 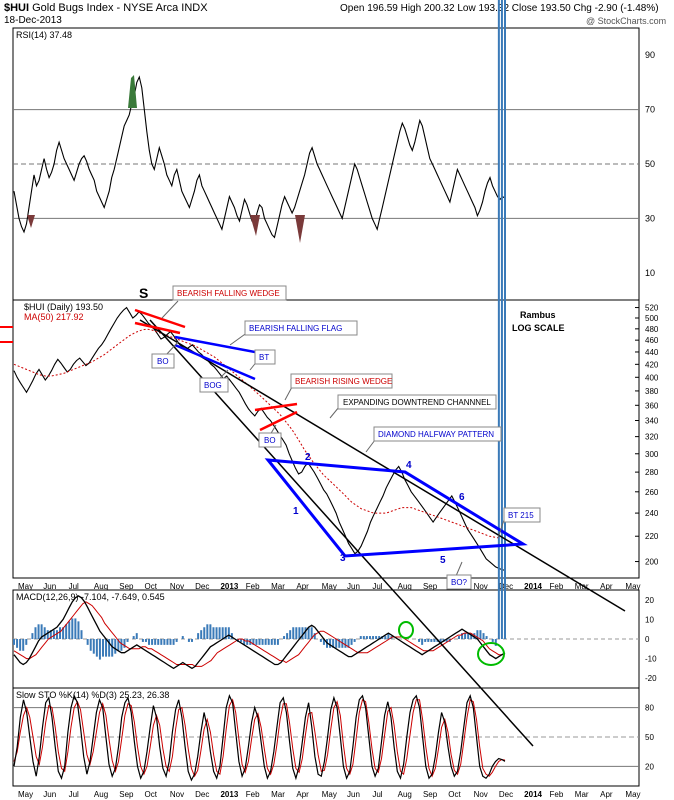 I want to click on price-tick-500: 500, so click(x=652, y=318).